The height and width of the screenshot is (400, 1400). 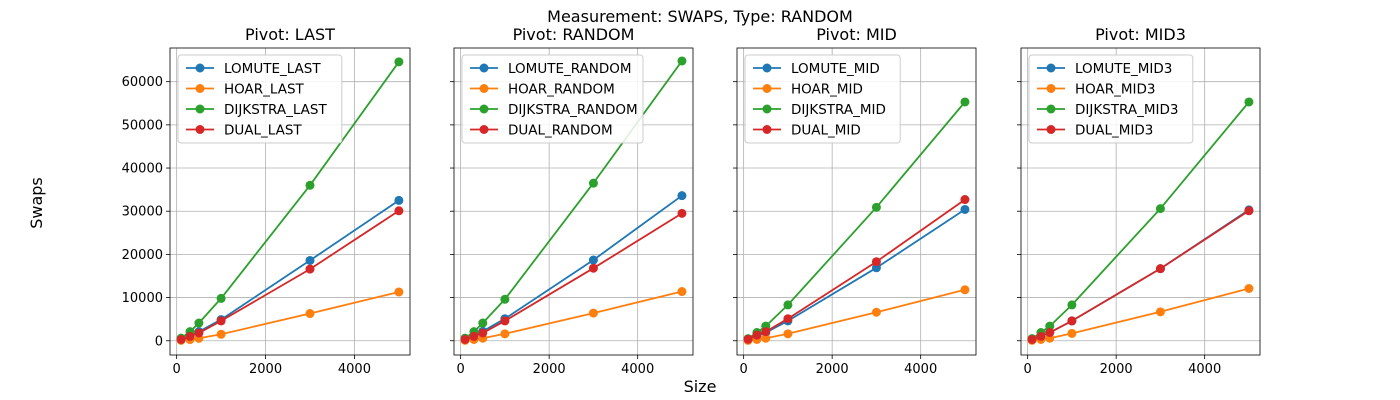 What do you see at coordinates (263, 131) in the screenshot?
I see `legend-label: DUAL_LAST` at bounding box center [263, 131].